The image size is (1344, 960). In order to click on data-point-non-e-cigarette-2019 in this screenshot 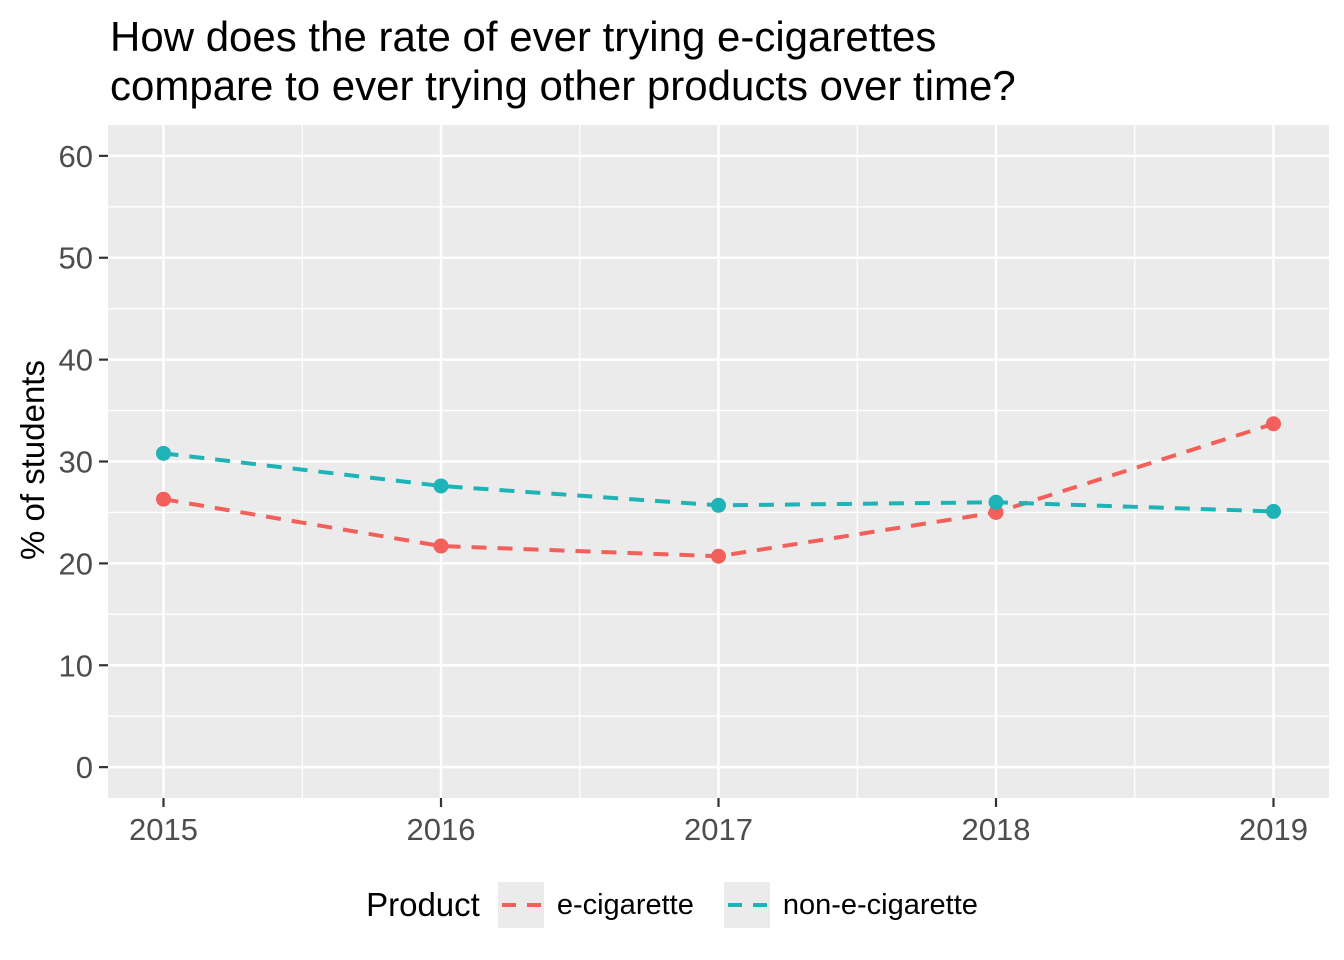, I will do `click(1273, 511)`.